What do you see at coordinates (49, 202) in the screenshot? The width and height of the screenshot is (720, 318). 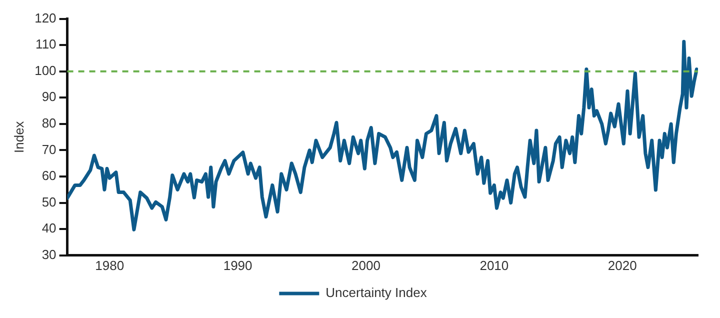 I see `y-tick-label: 50` at bounding box center [49, 202].